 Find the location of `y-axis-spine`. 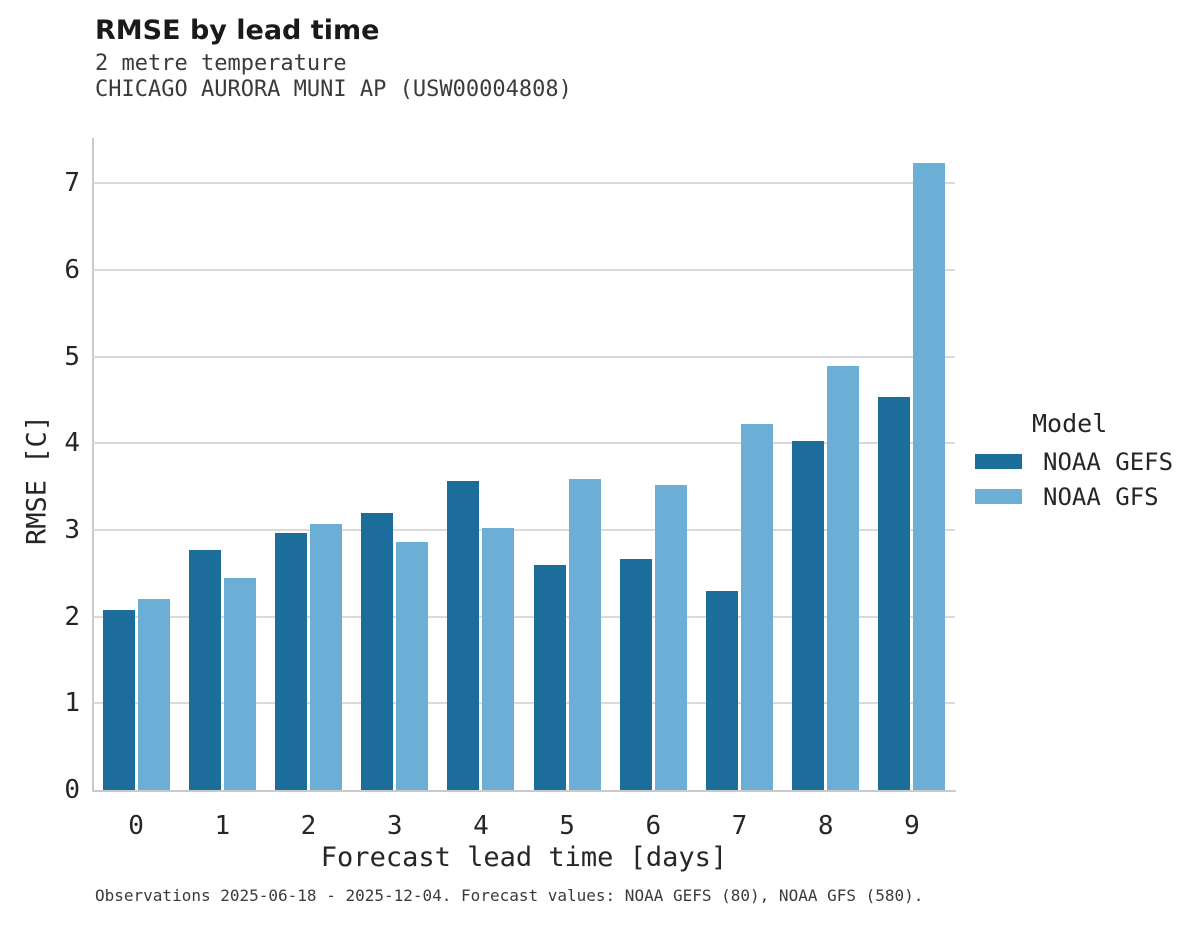

y-axis-spine is located at coordinates (93, 465).